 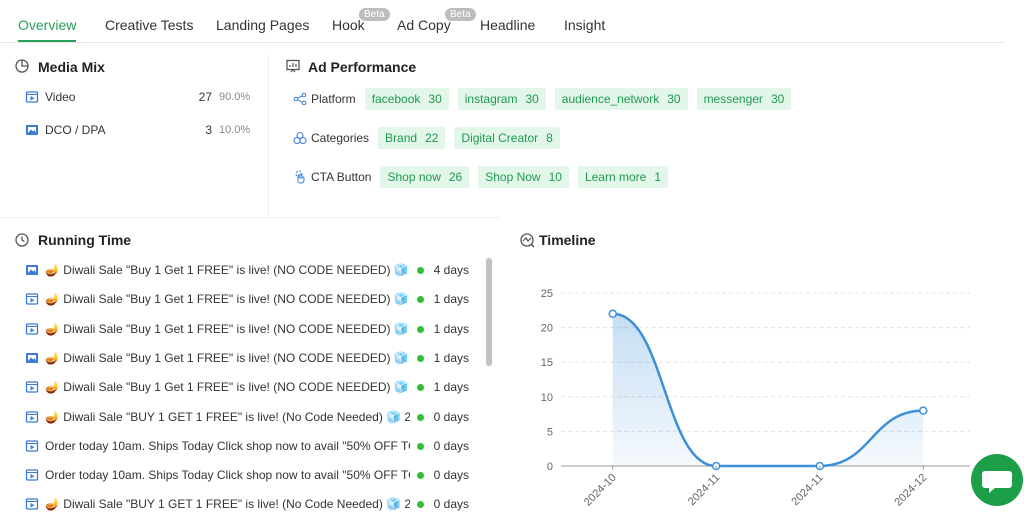 I want to click on tag-name: messenger, so click(x=733, y=99).